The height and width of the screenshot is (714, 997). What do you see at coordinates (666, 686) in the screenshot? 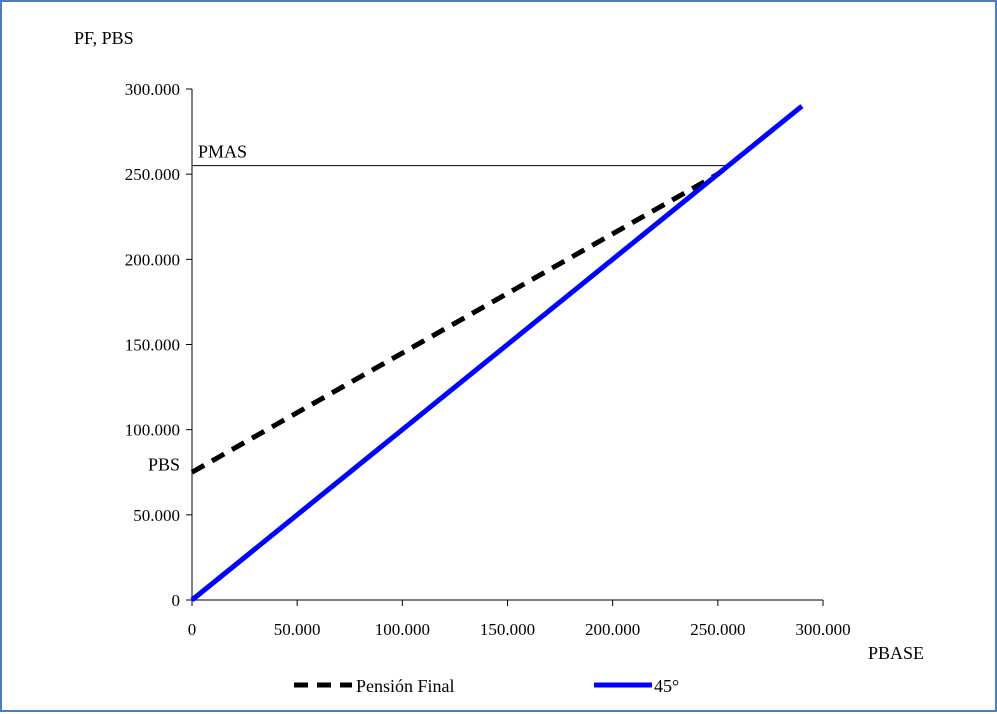
I see `legend-label-45: 45°` at bounding box center [666, 686].